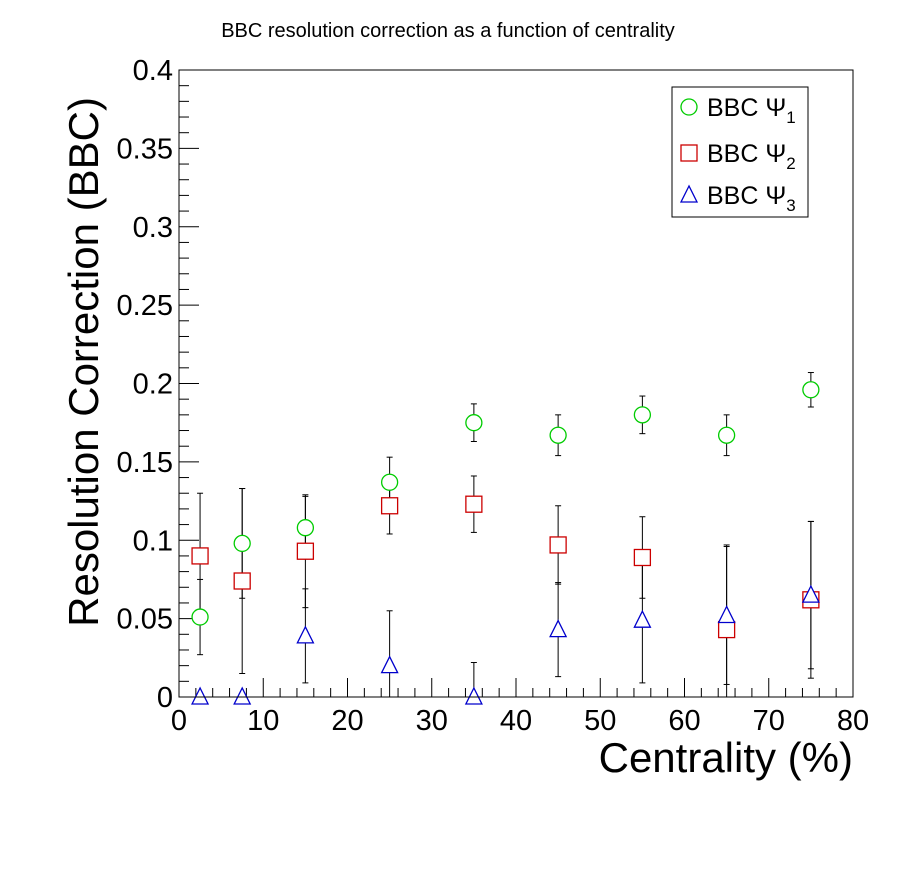 The height and width of the screenshot is (871, 898). Describe the element at coordinates (751, 110) in the screenshot. I see `legend-label: BBC Ψ1` at that location.